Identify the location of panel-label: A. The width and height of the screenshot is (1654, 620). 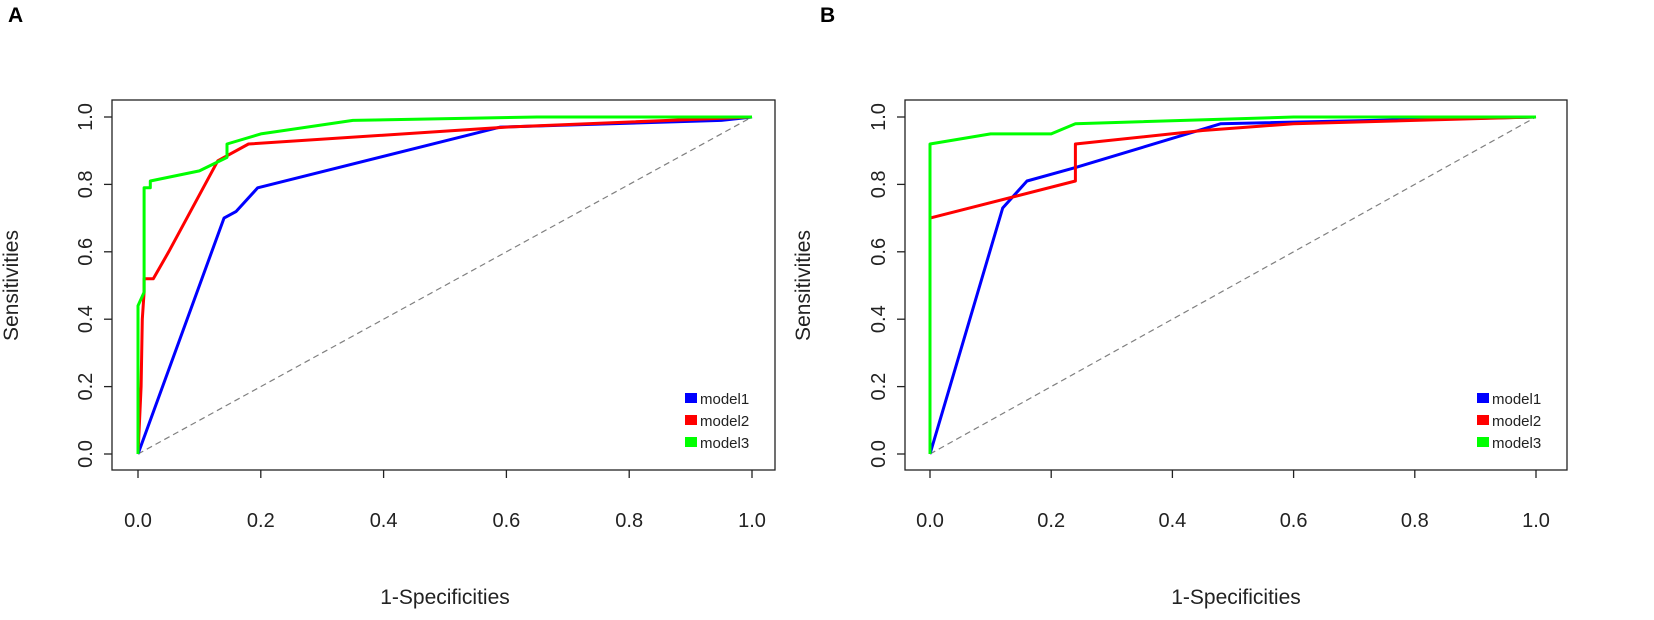
(15, 15).